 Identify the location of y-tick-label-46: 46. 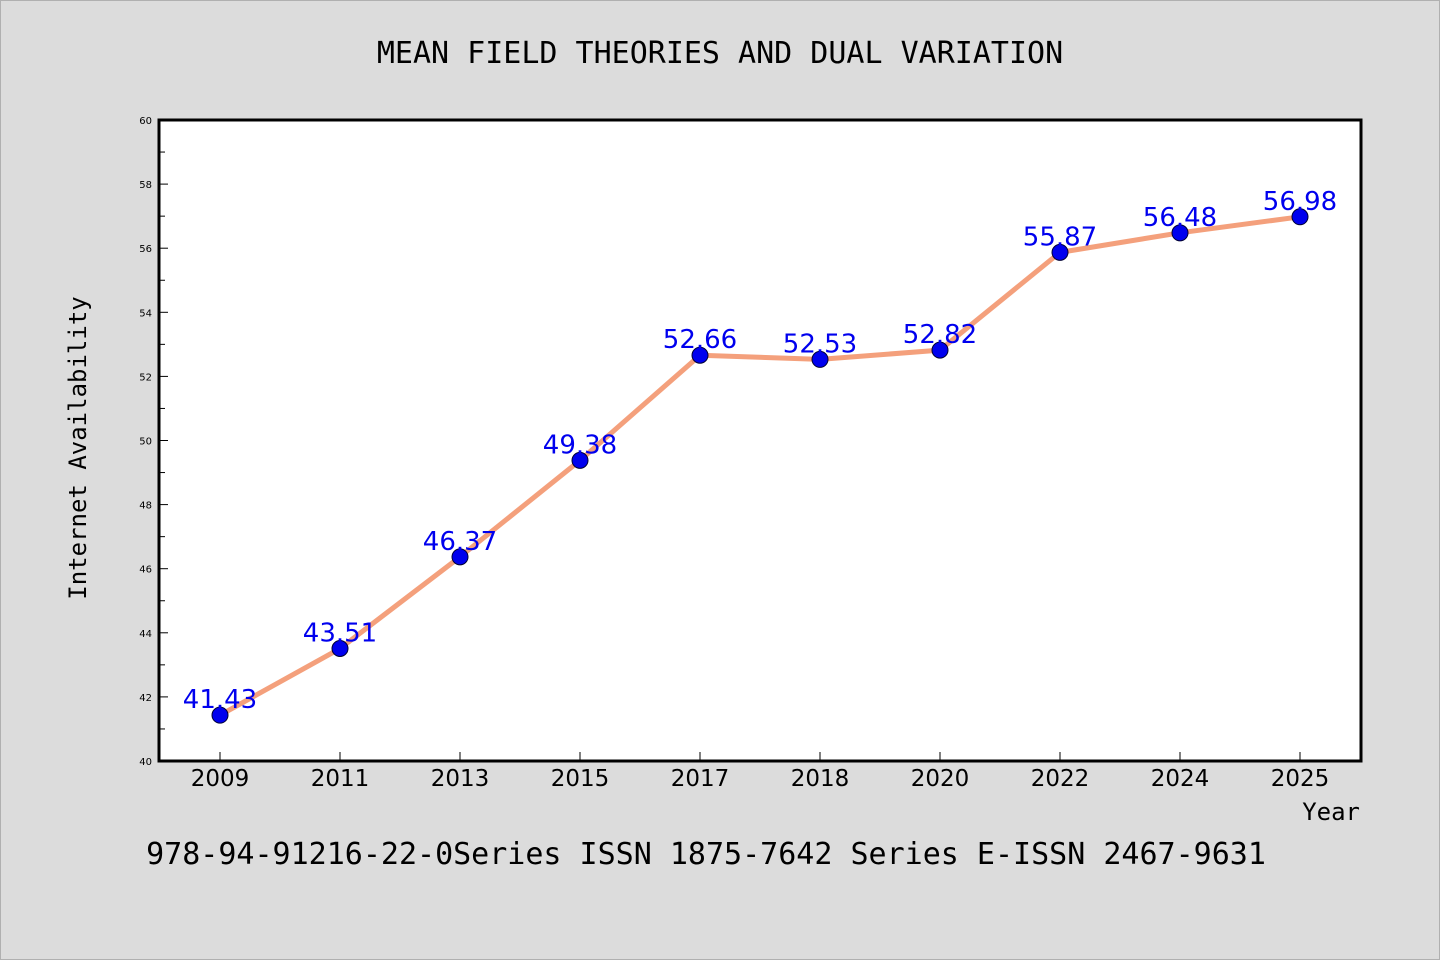
(145, 570).